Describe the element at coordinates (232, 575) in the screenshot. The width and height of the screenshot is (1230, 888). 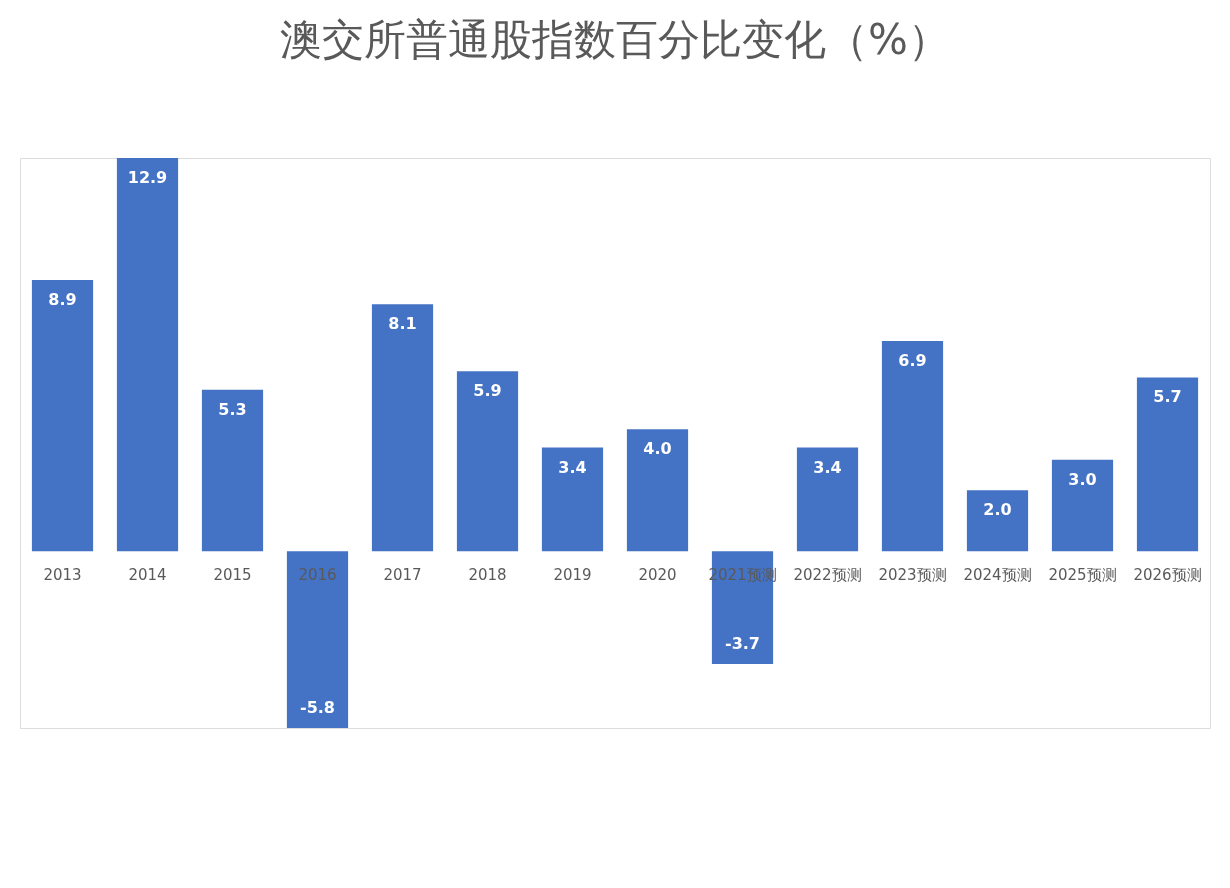
I see `x-tick-label: 2015` at that location.